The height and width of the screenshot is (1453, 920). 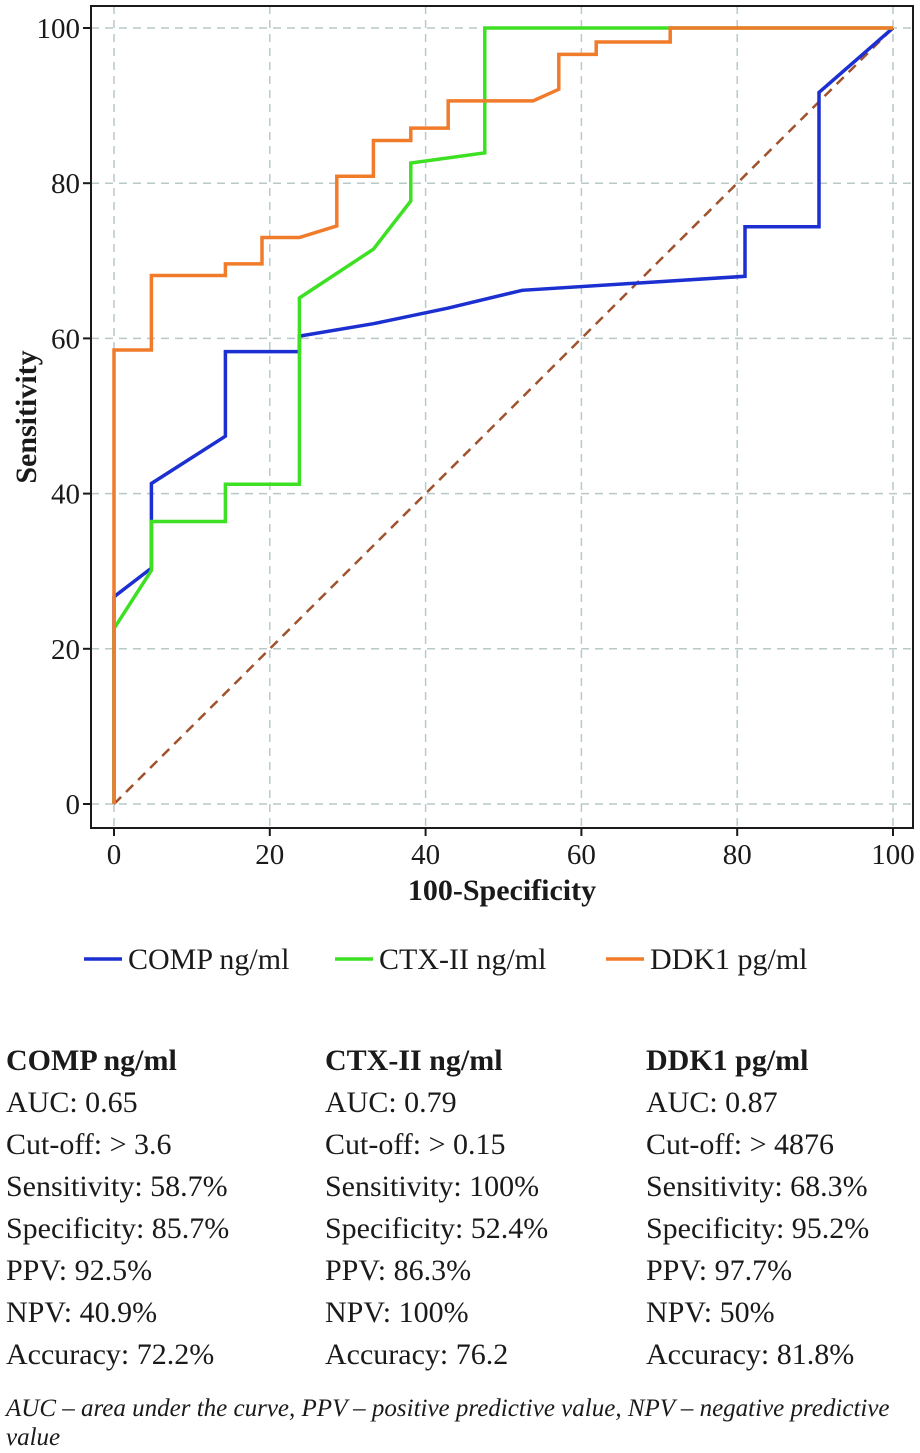 I want to click on stat-accuracy: Accuracy: 72.2%, so click(x=110, y=1354).